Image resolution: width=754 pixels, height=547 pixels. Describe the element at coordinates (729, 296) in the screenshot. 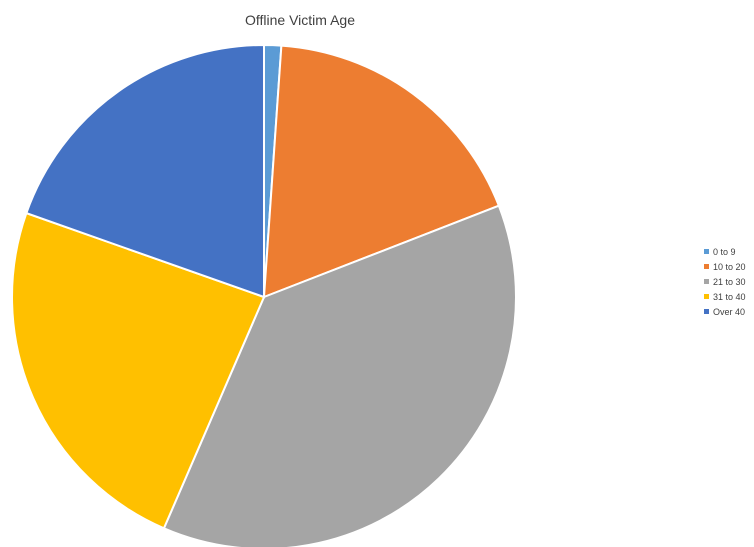

I see `legend-label: 31 to 40` at that location.